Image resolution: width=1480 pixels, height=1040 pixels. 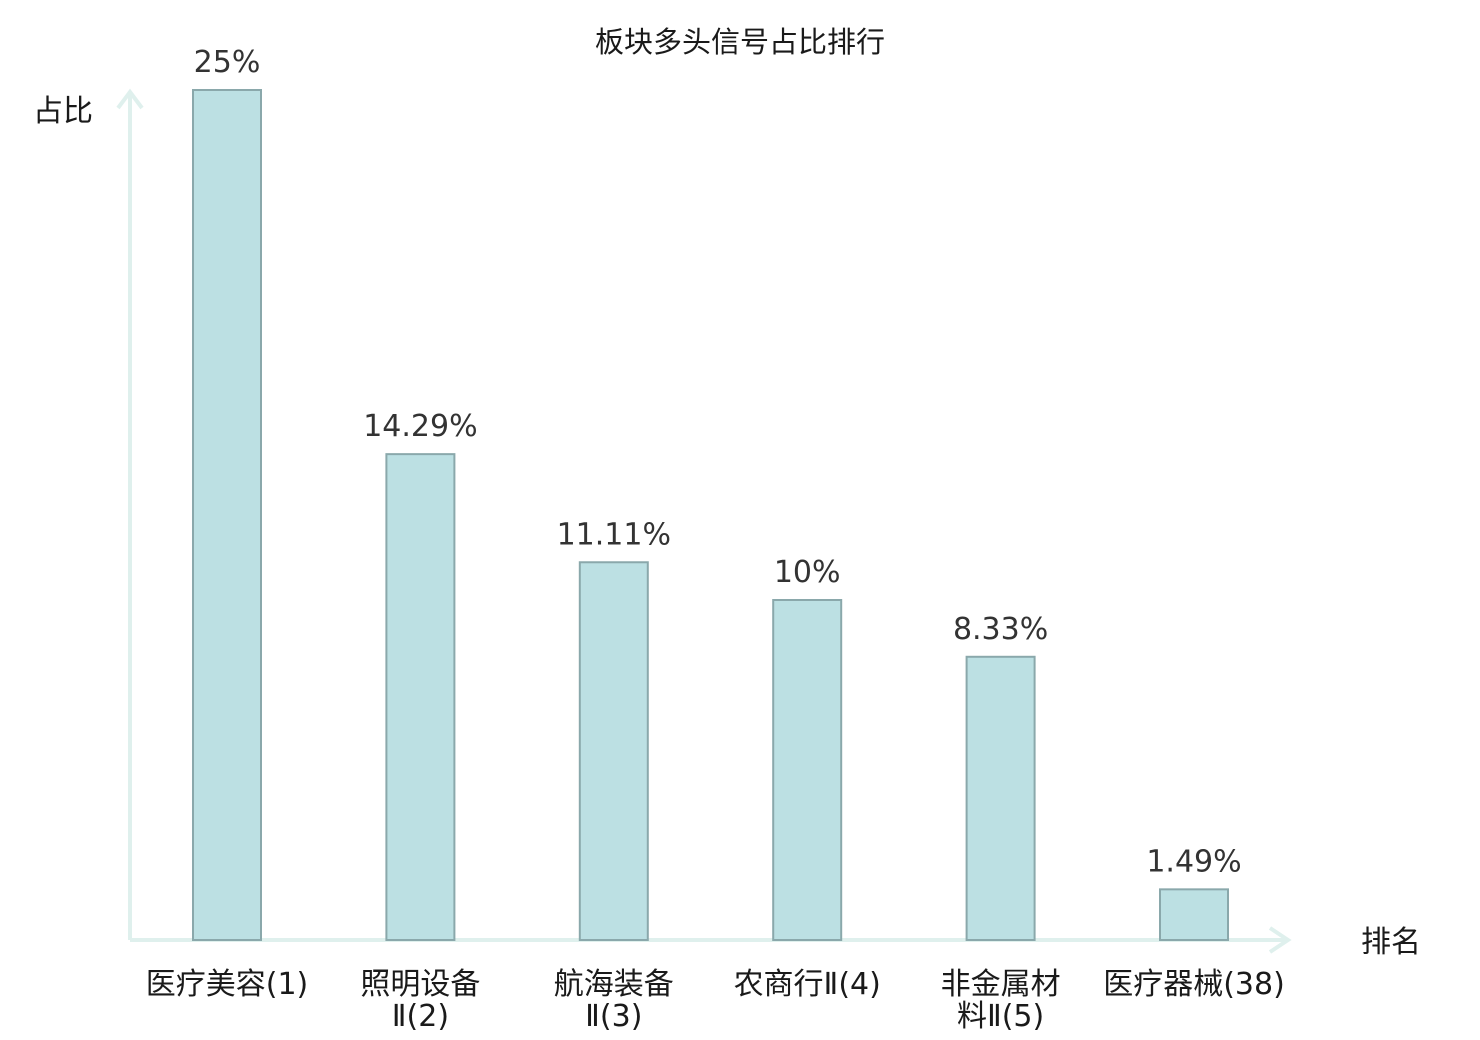 I want to click on value-label-3: 11.11%, so click(x=614, y=534).